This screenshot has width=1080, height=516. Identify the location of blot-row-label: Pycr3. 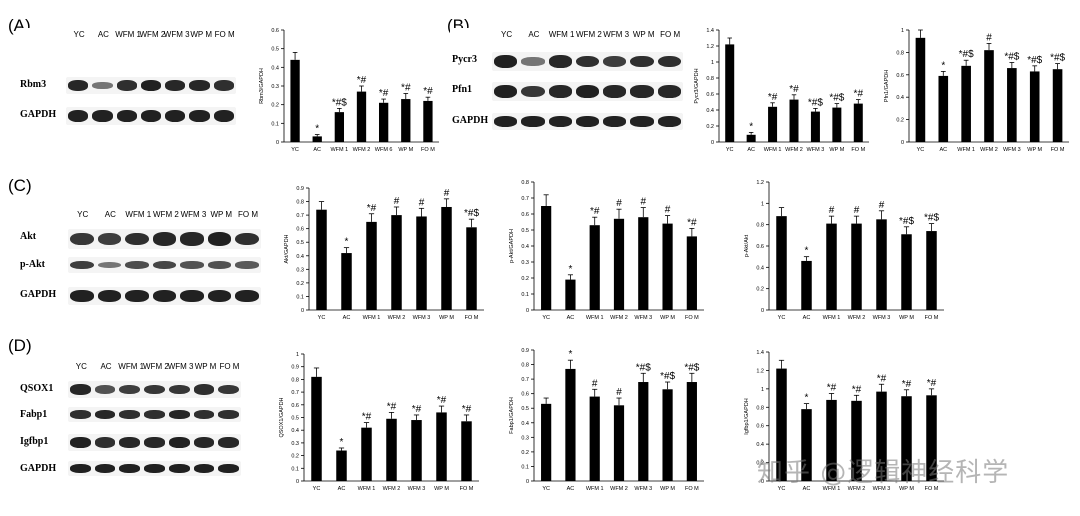
(464, 59).